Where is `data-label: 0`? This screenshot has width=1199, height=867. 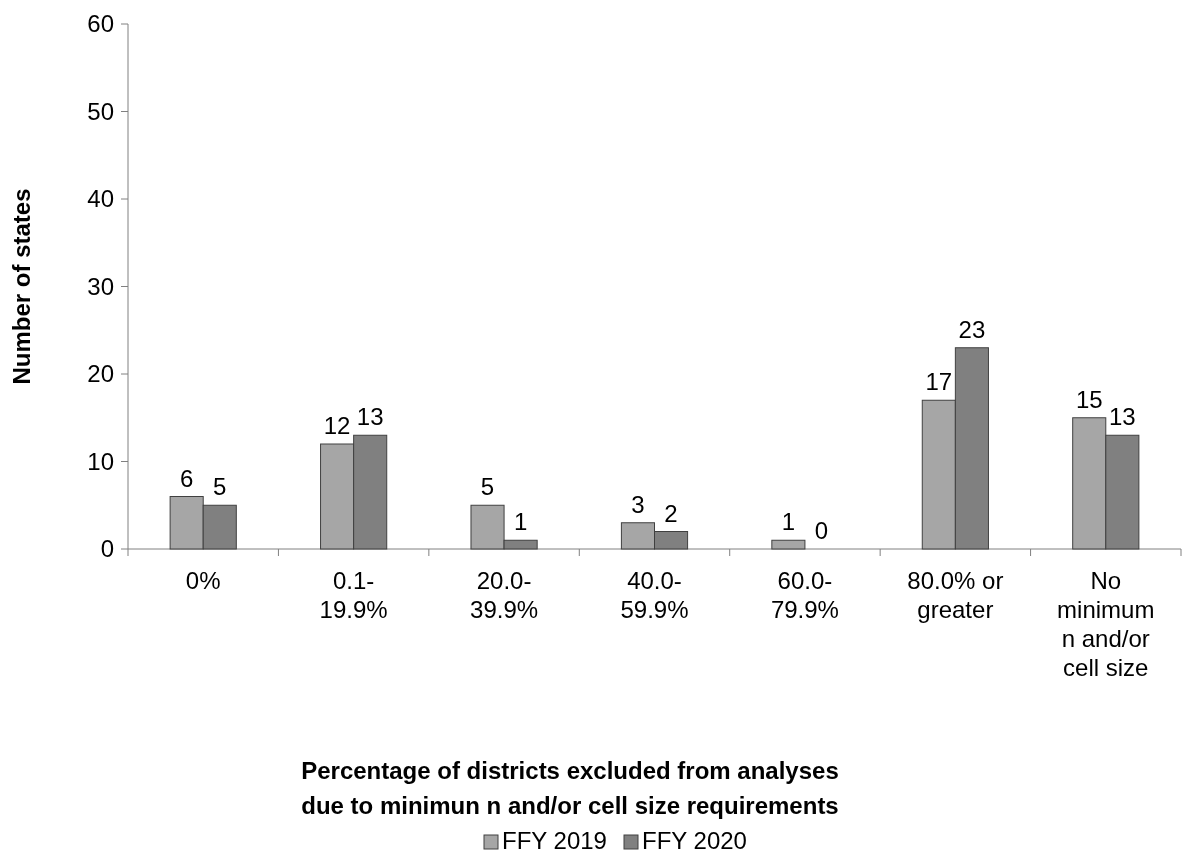
data-label: 0 is located at coordinates (821, 530).